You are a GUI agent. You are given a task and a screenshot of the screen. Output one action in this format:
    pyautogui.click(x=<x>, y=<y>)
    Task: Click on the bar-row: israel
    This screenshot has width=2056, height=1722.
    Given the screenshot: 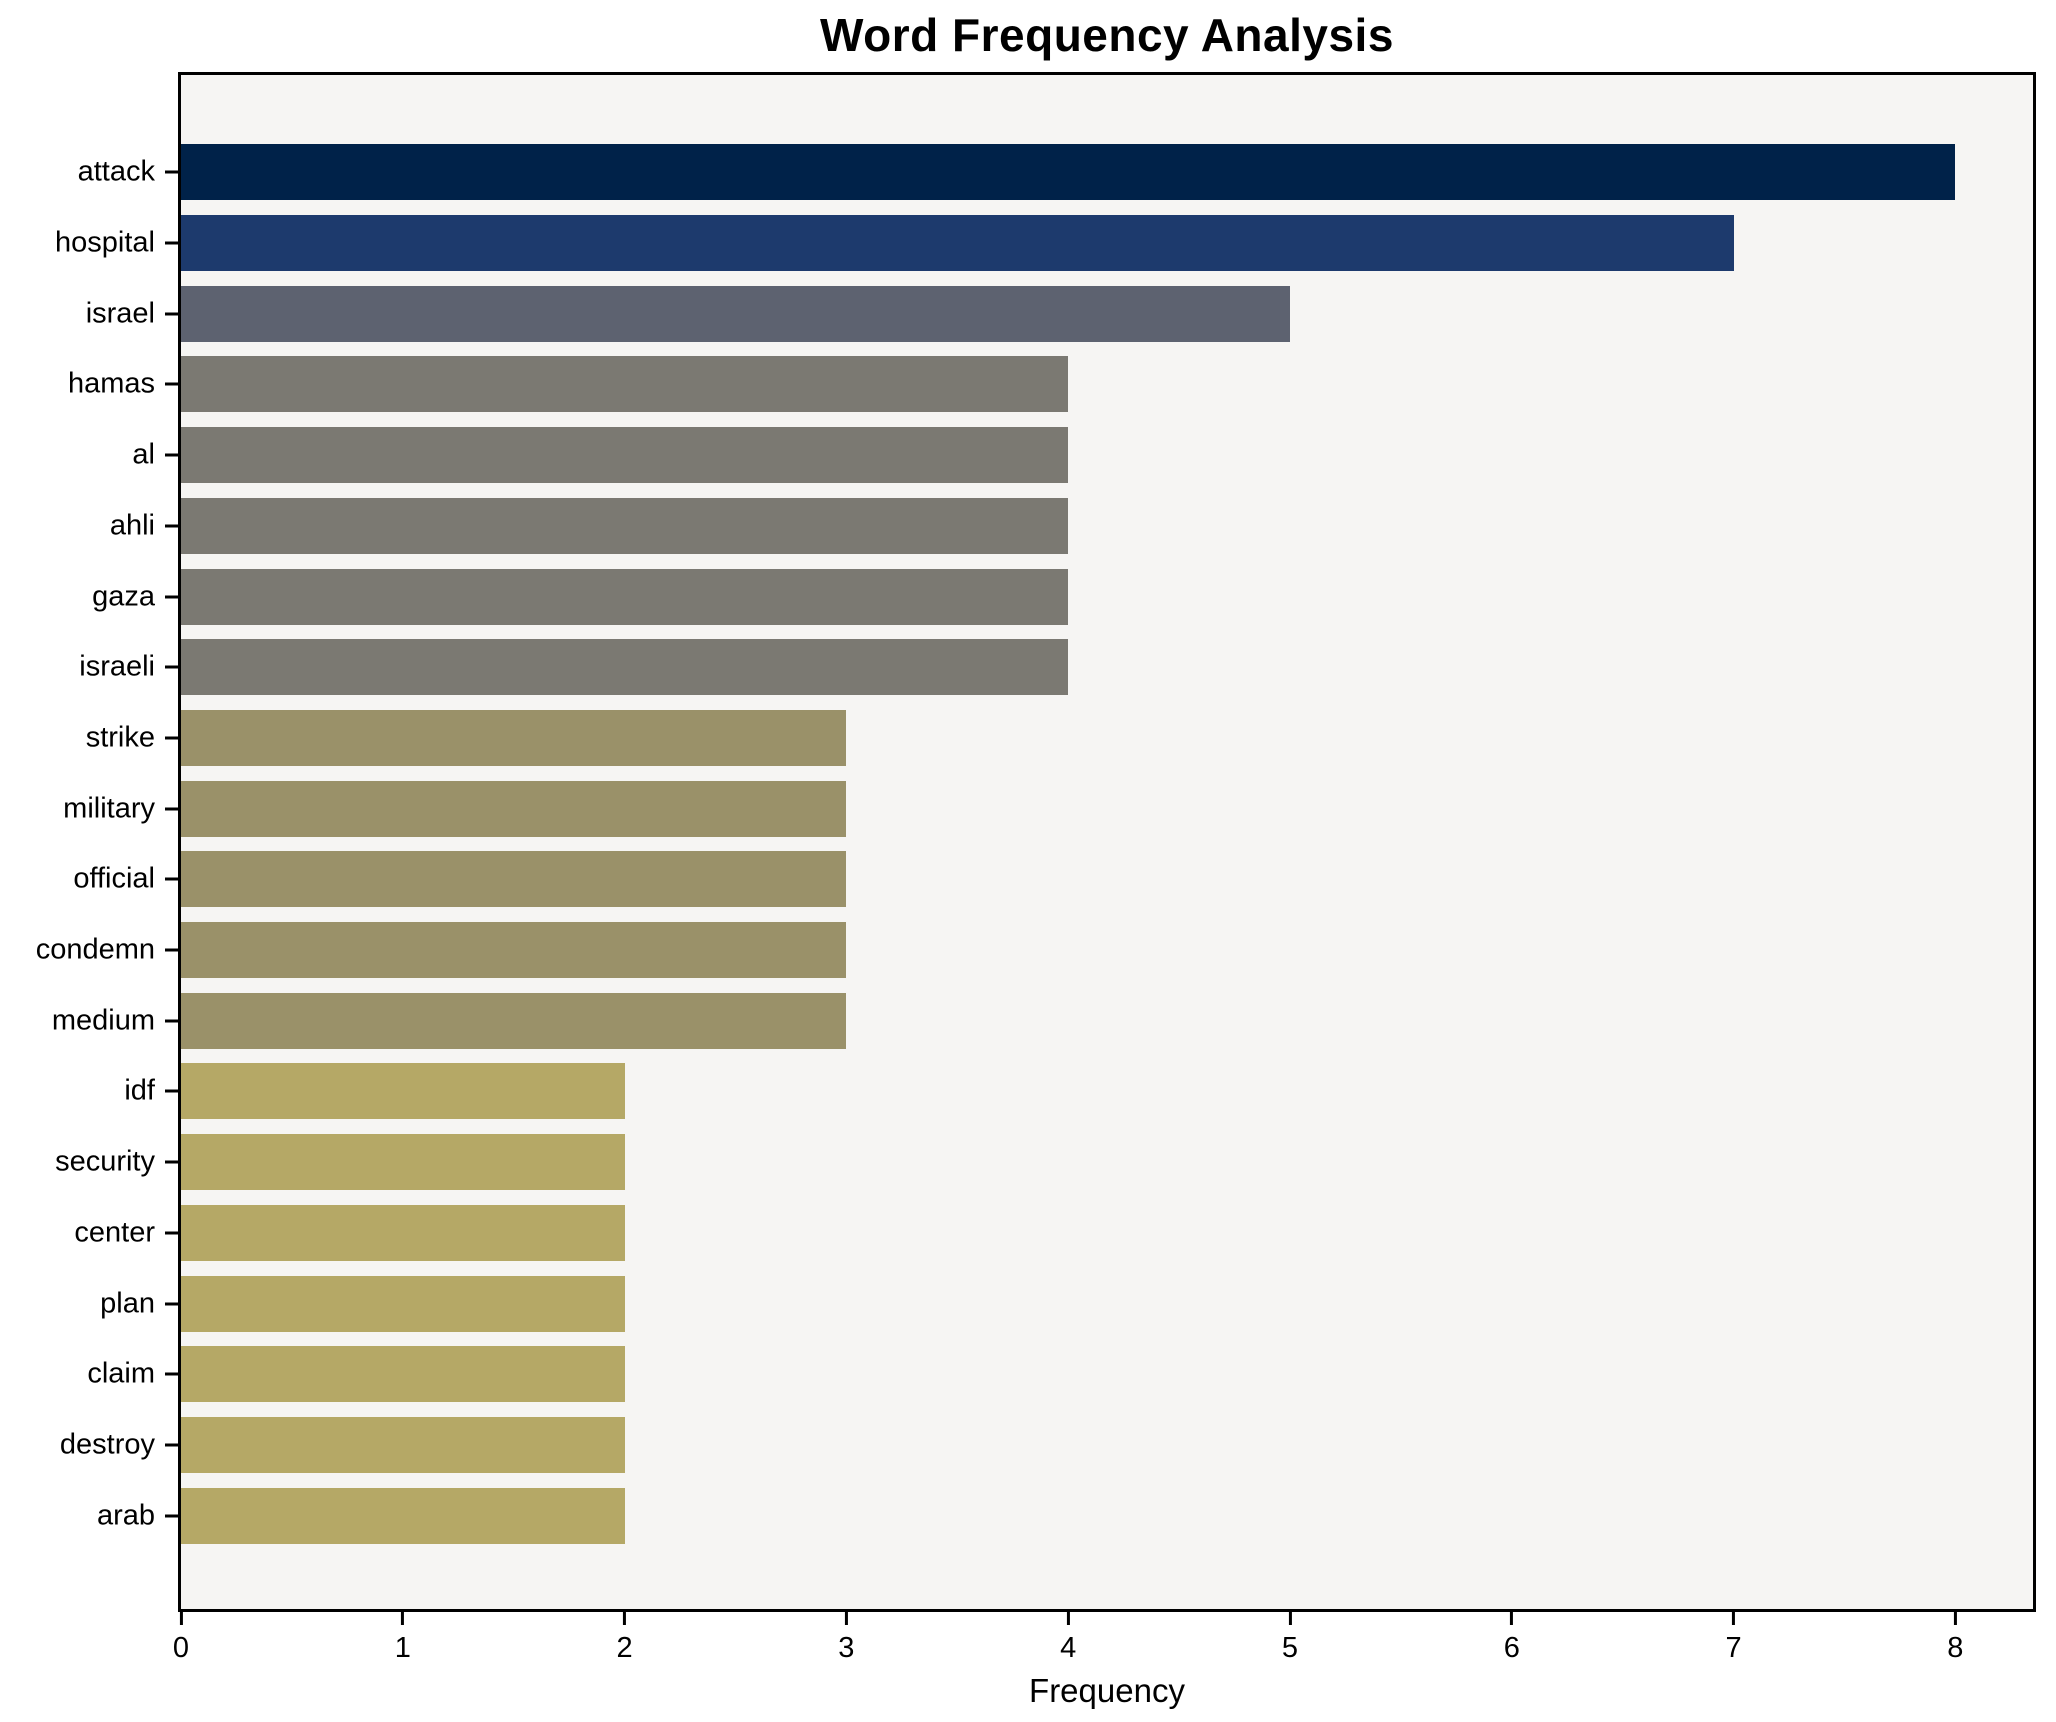 What is the action you would take?
    pyautogui.click(x=1059, y=313)
    